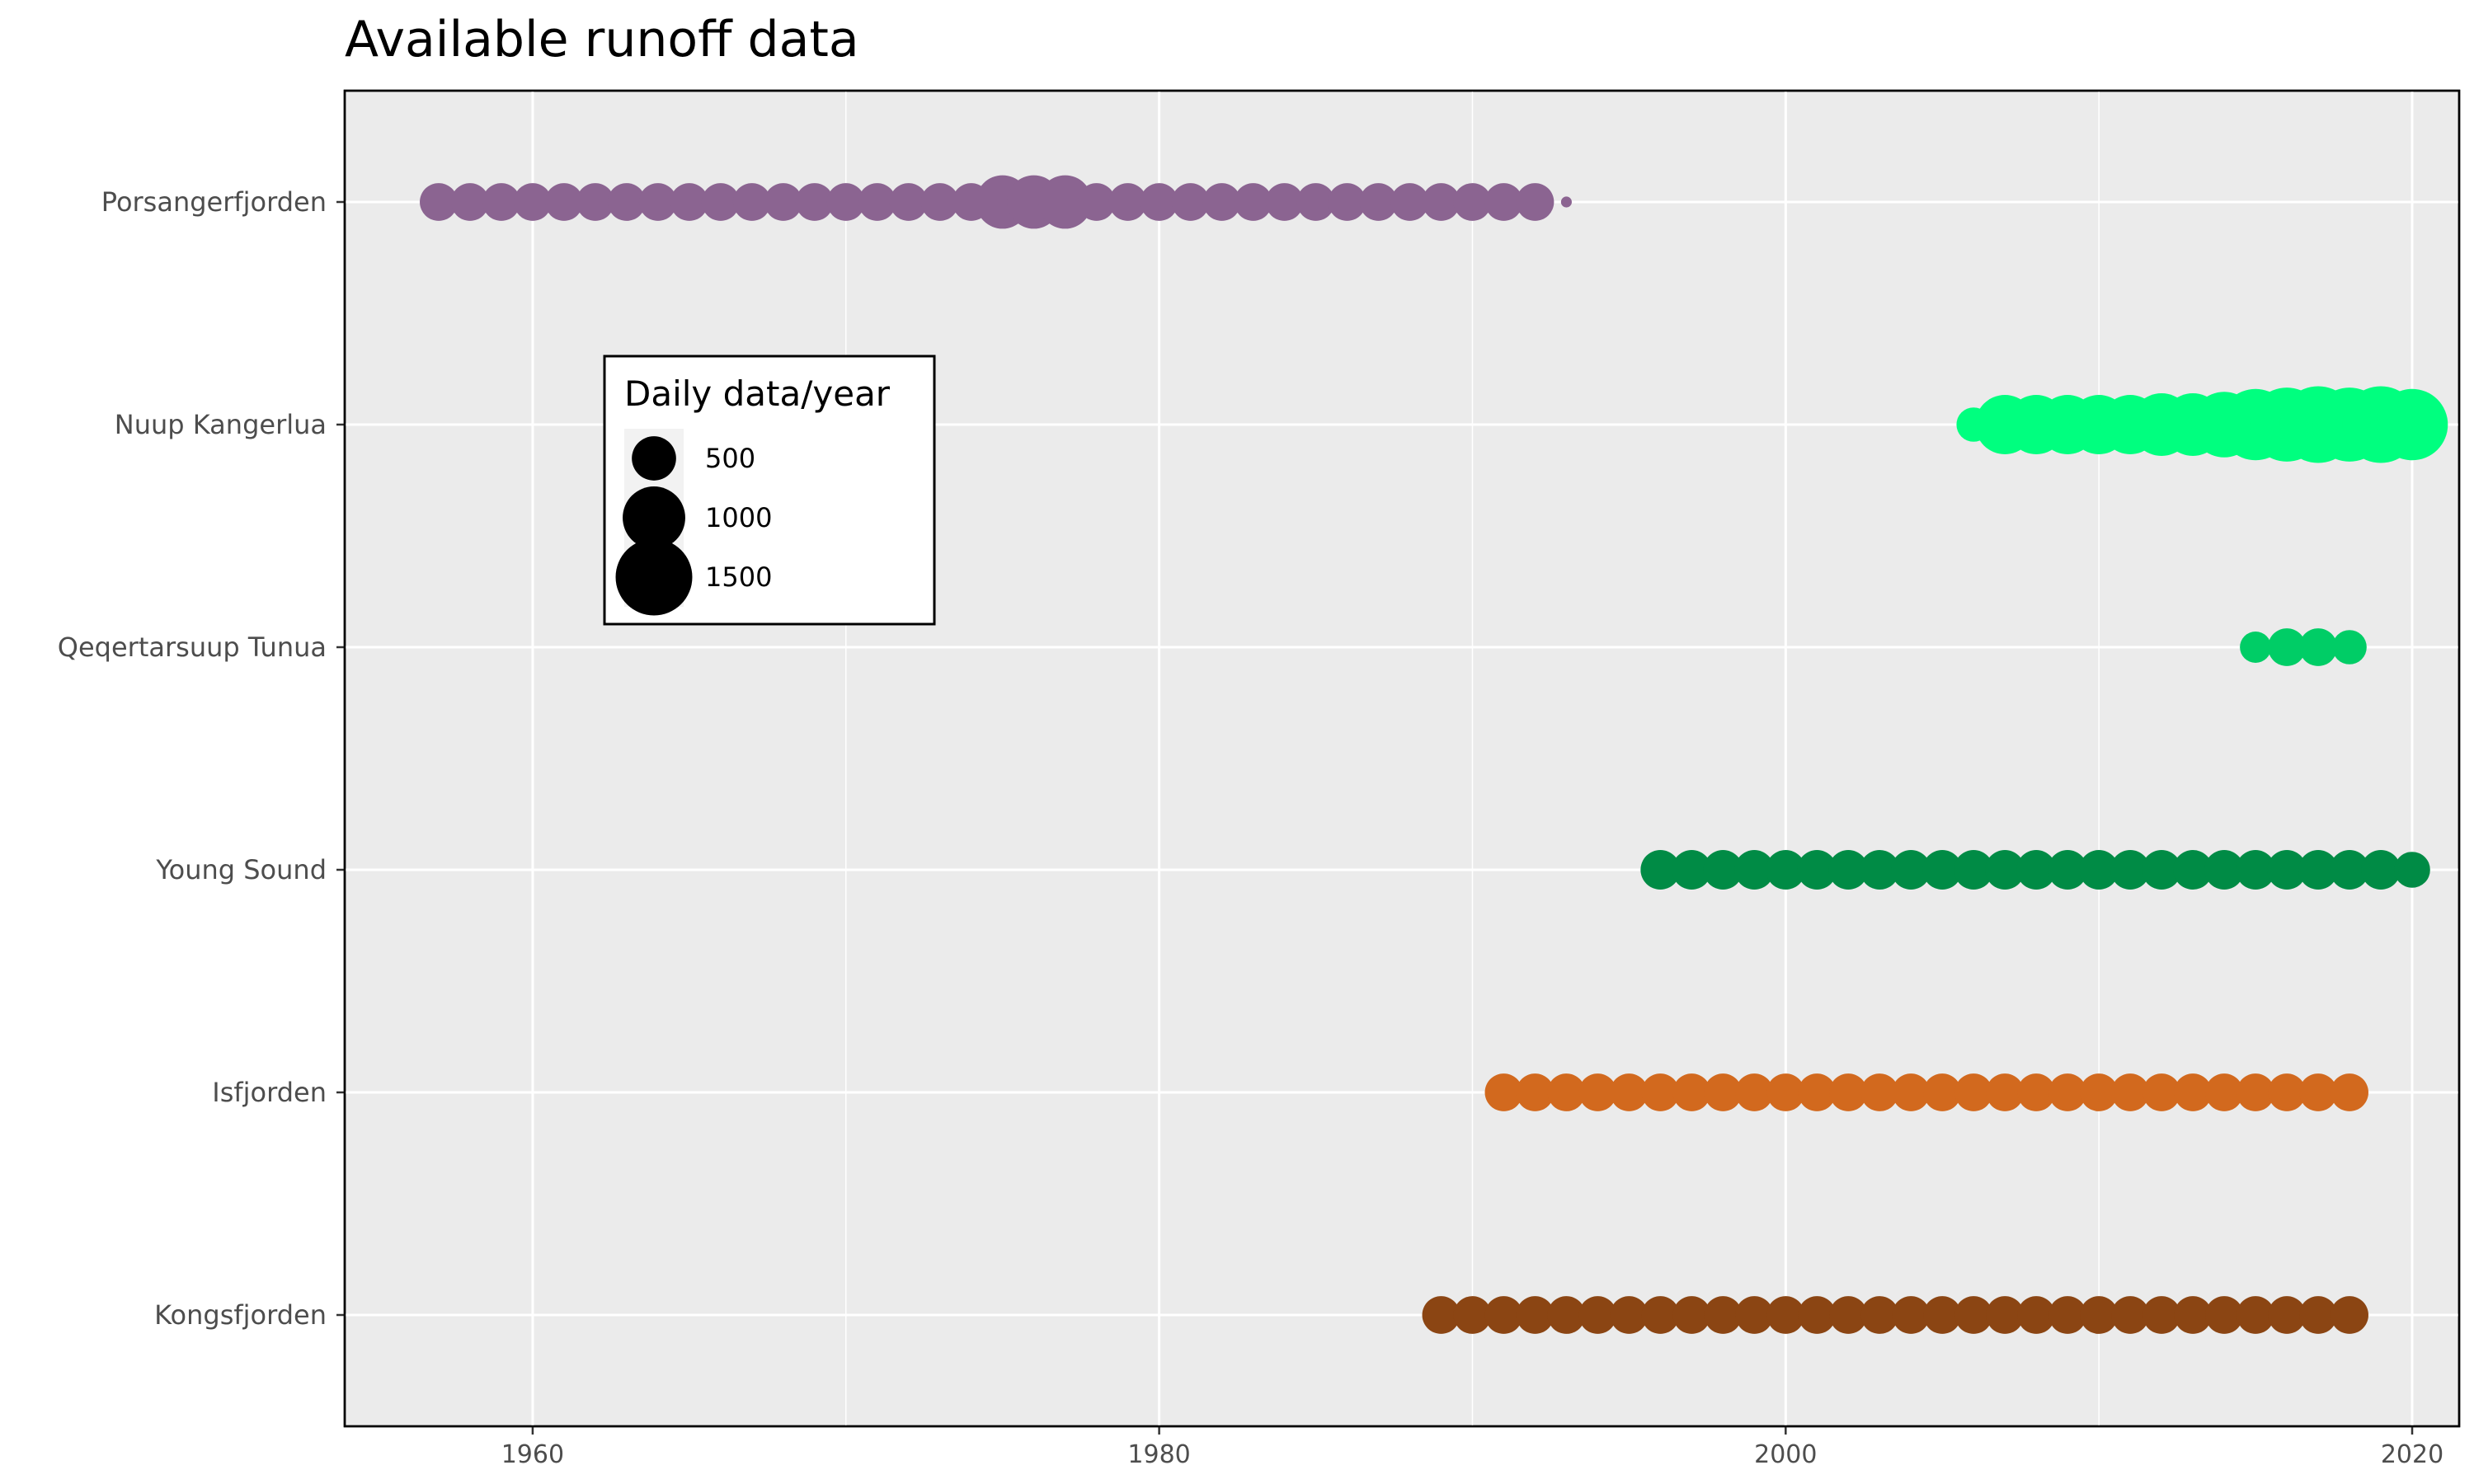  Describe the element at coordinates (240, 1315) in the screenshot. I see `y-tick-label: Kongsfjorden` at that location.